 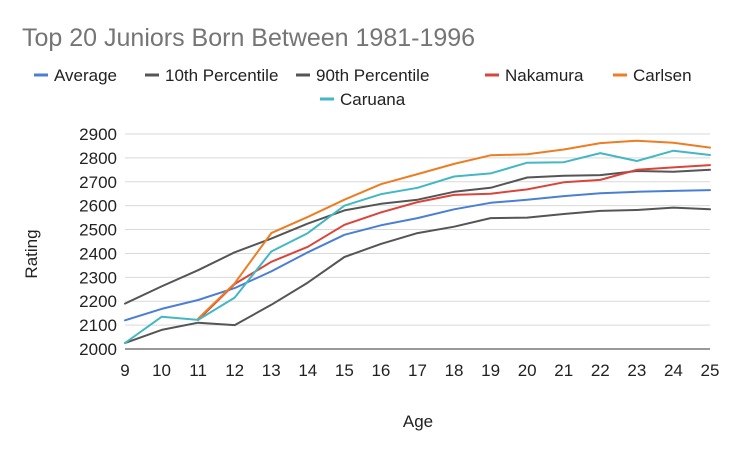 I want to click on legend-label: Average, so click(x=85, y=75).